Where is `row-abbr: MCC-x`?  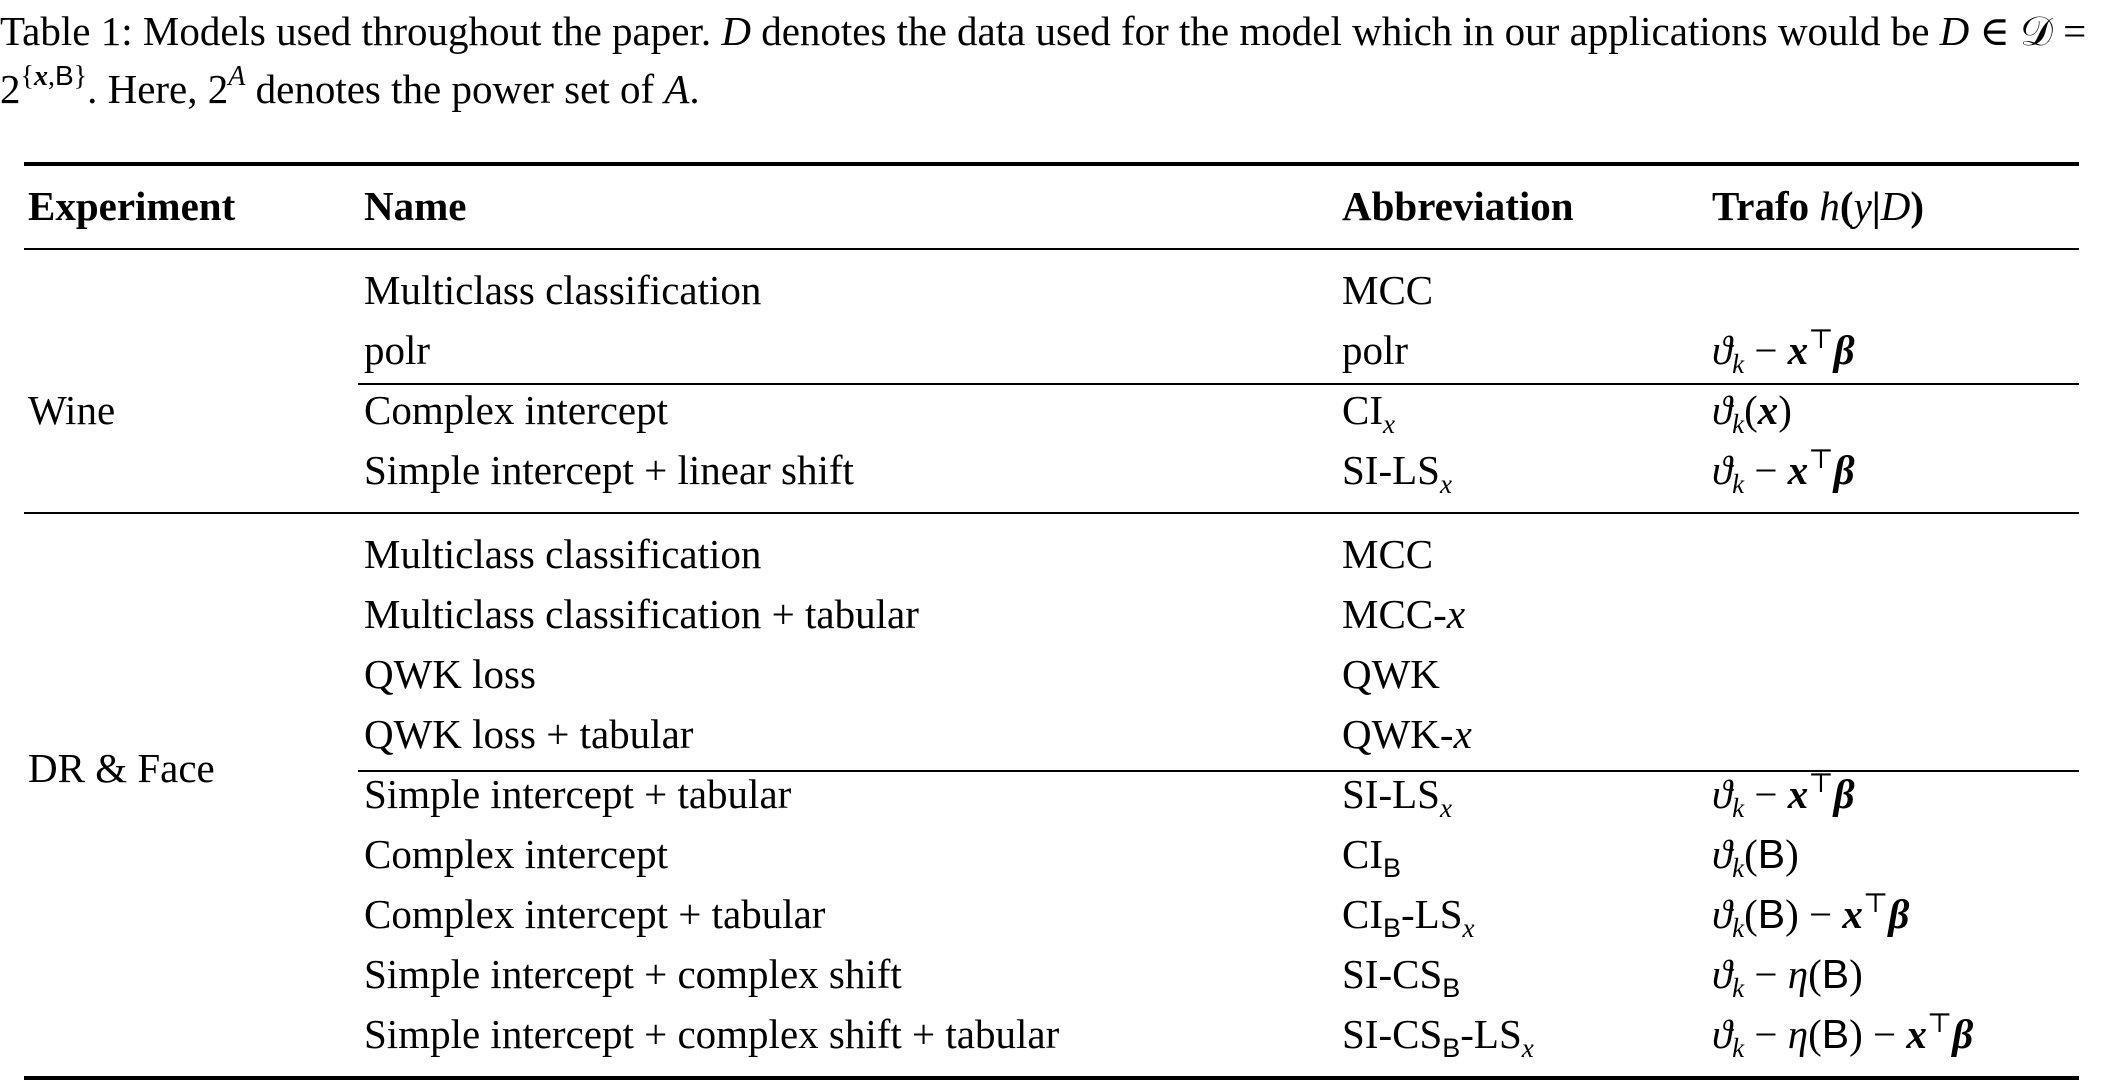 row-abbr: MCC-x is located at coordinates (1404, 614).